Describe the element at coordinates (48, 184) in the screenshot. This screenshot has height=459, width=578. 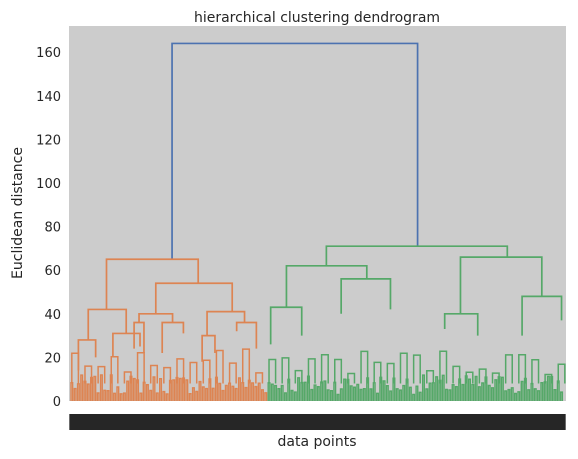
I see `y-tick-label: 100` at that location.